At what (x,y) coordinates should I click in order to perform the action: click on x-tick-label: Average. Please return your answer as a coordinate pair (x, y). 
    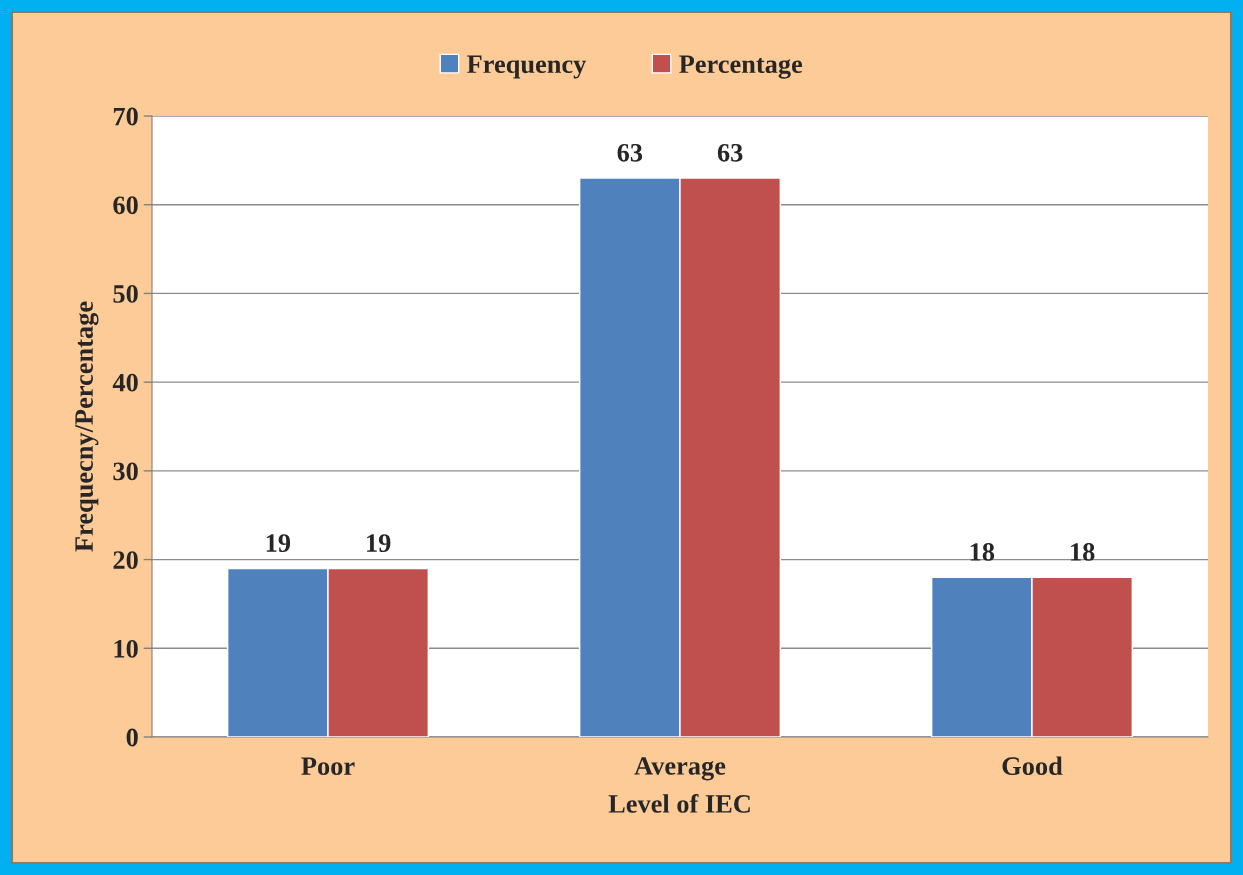
    Looking at the image, I should click on (680, 769).